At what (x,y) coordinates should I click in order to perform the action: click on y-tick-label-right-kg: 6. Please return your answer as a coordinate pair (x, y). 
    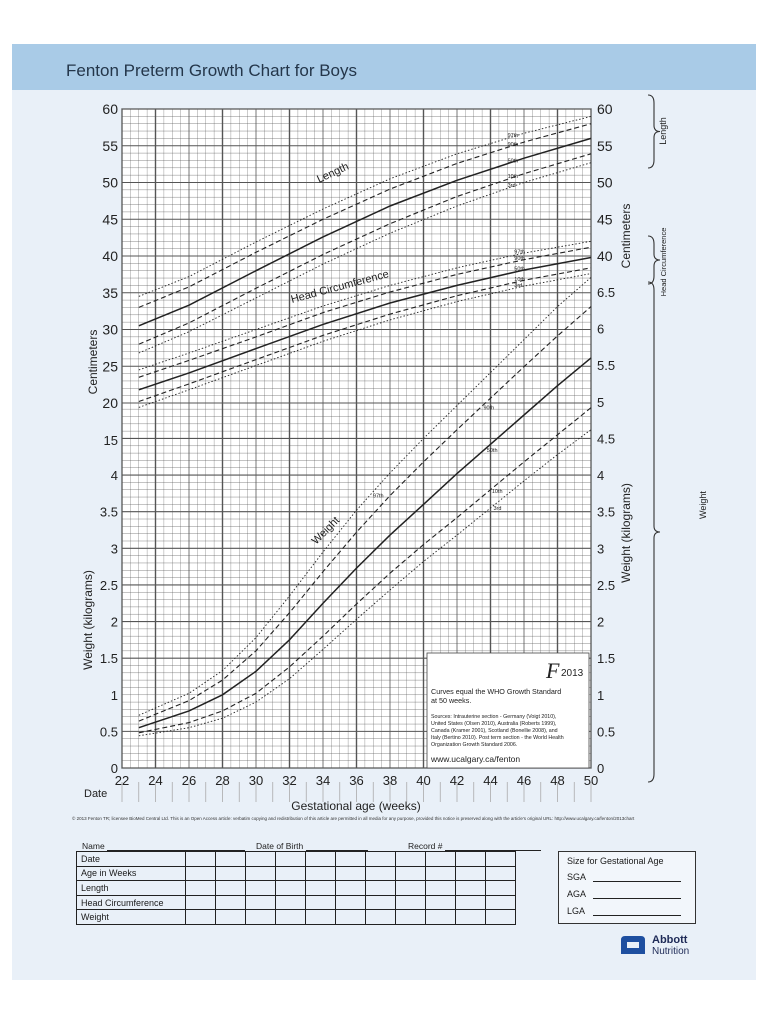
    Looking at the image, I should click on (600, 329).